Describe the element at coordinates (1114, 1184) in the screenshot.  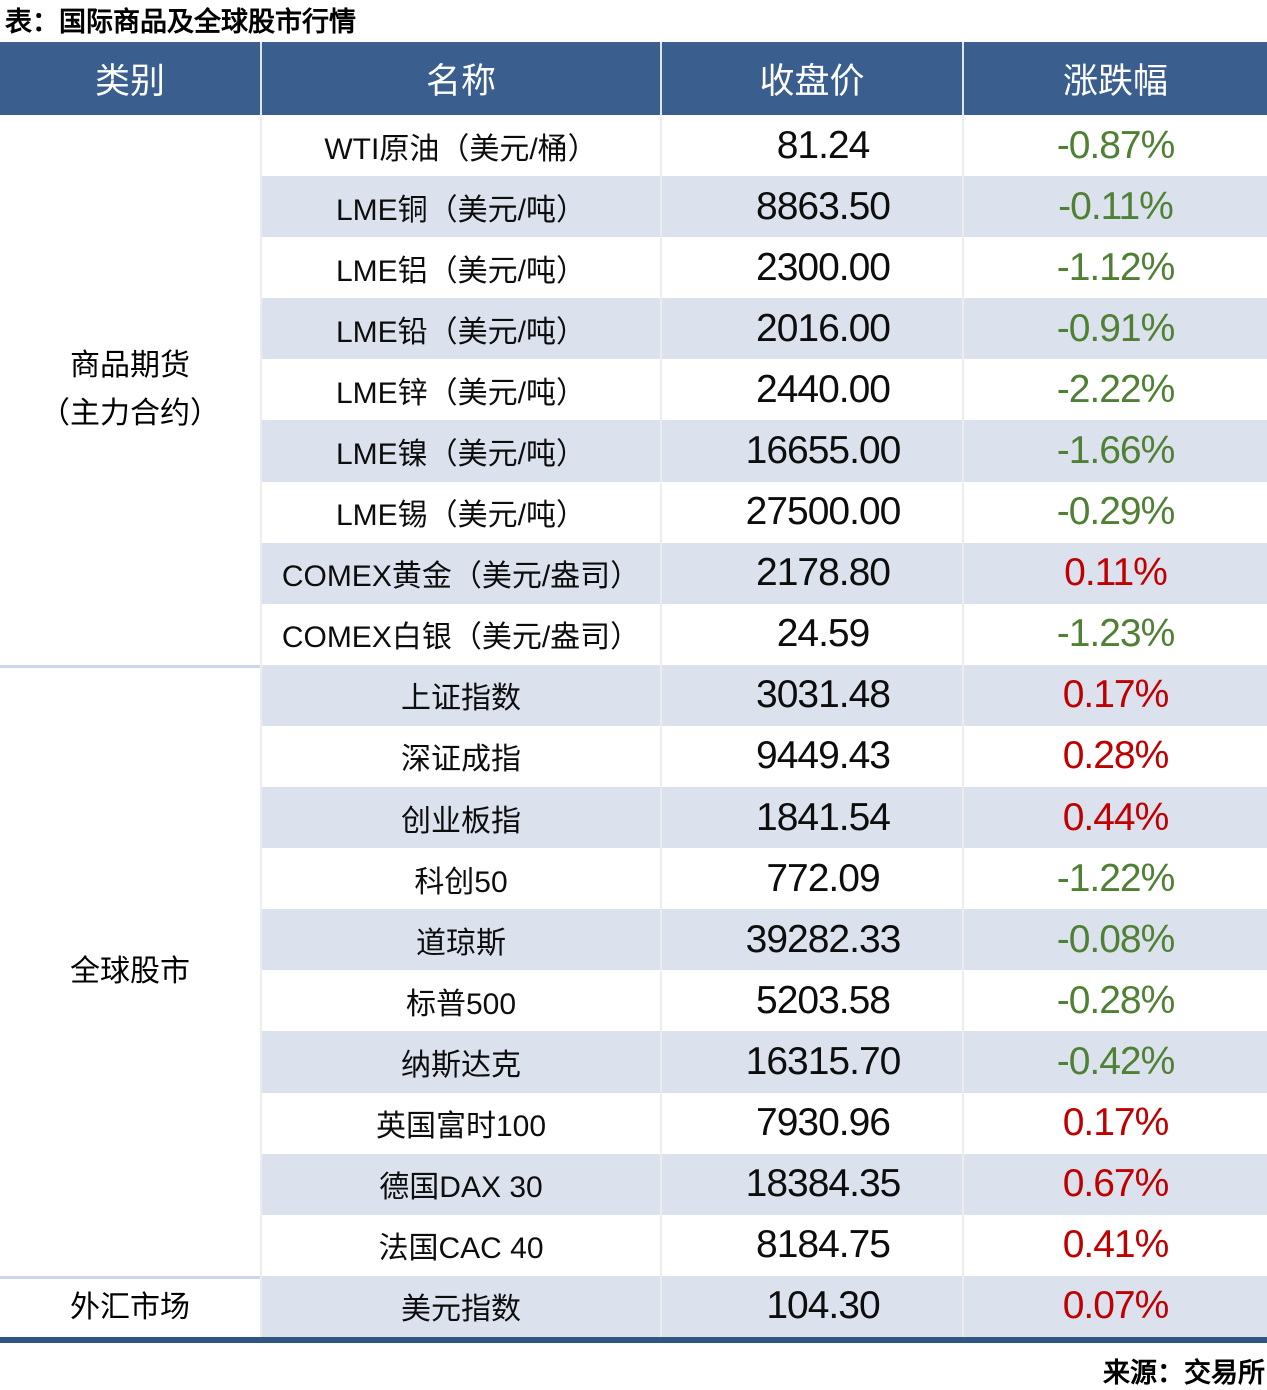
I see `change-percent-cell: 0.67%` at that location.